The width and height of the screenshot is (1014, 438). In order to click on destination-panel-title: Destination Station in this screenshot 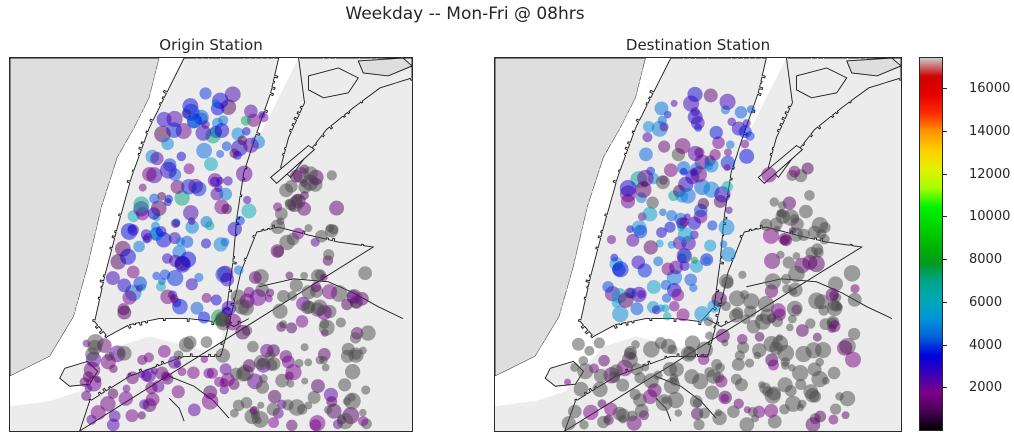, I will do `click(698, 45)`.